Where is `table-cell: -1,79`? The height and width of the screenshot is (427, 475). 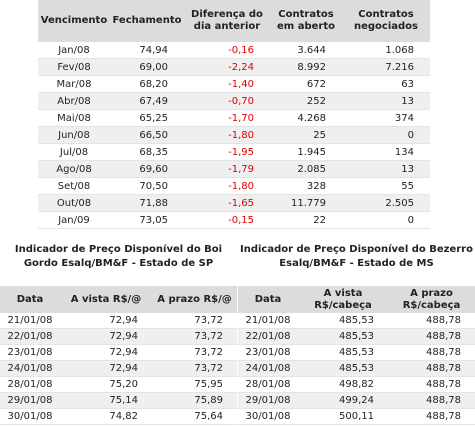 table-cell: -1,79 is located at coordinates (227, 169).